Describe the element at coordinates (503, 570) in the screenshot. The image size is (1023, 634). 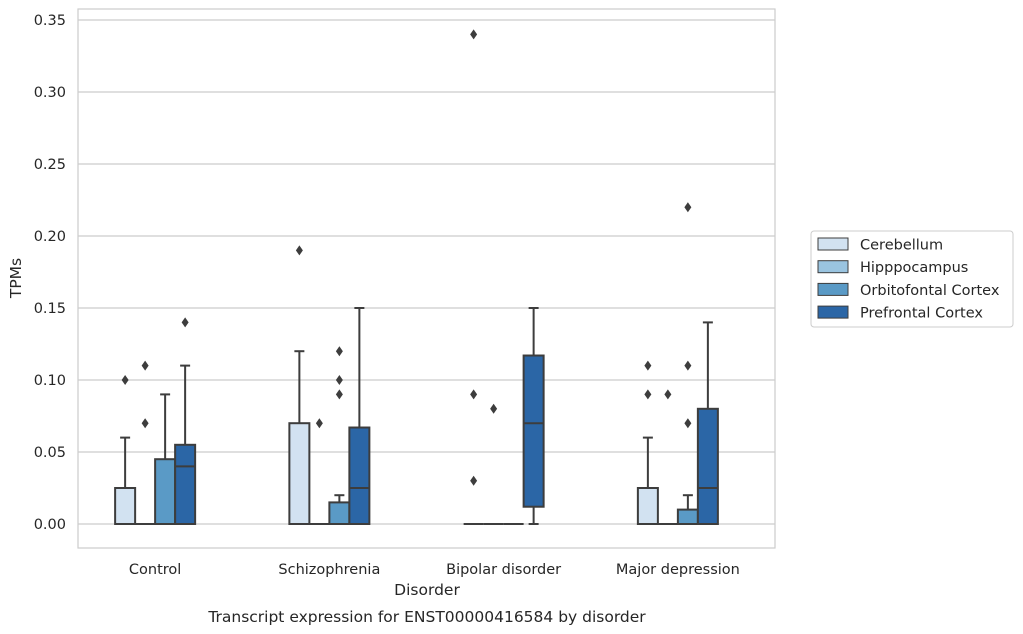
I see `x-tick-label: Bipolar disorder` at that location.